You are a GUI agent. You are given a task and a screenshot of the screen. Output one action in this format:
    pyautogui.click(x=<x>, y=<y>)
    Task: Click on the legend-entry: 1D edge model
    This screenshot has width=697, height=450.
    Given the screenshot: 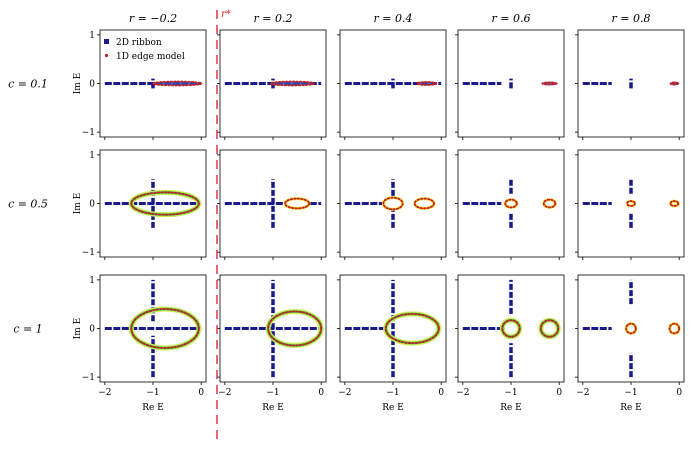 What is the action you would take?
    pyautogui.click(x=150, y=57)
    